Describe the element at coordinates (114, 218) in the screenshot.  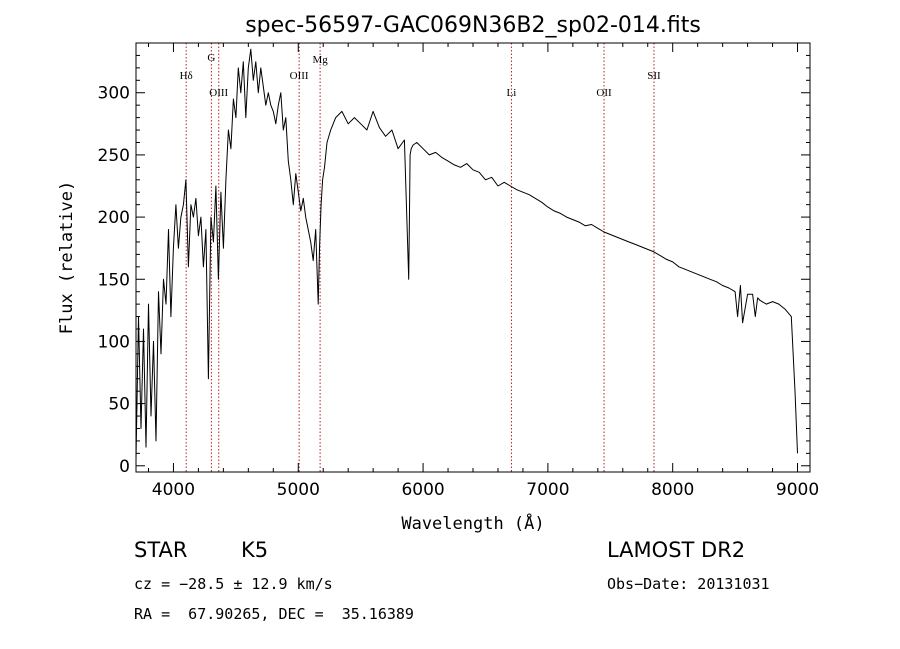
I see `y-tick-label: 200` at that location.